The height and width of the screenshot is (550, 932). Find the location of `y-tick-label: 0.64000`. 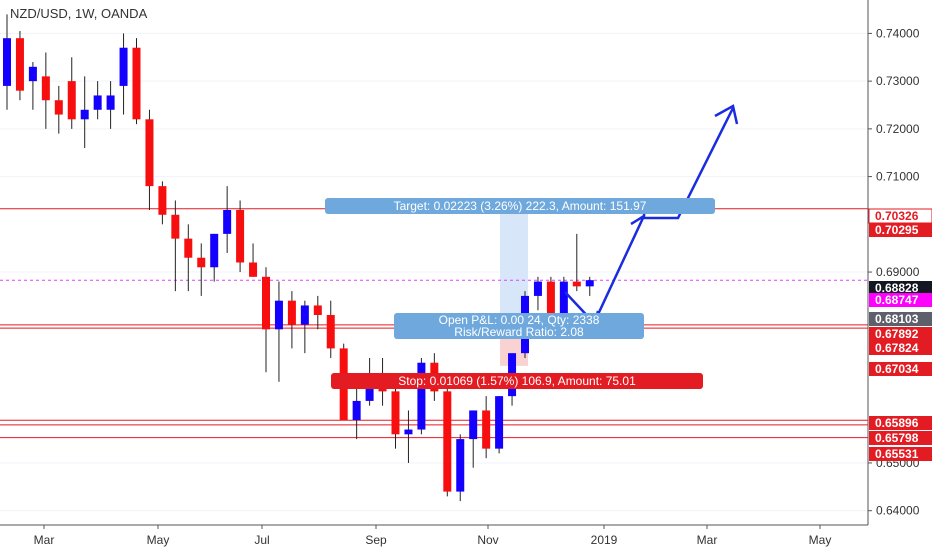

y-tick-label: 0.64000 is located at coordinates (898, 511).